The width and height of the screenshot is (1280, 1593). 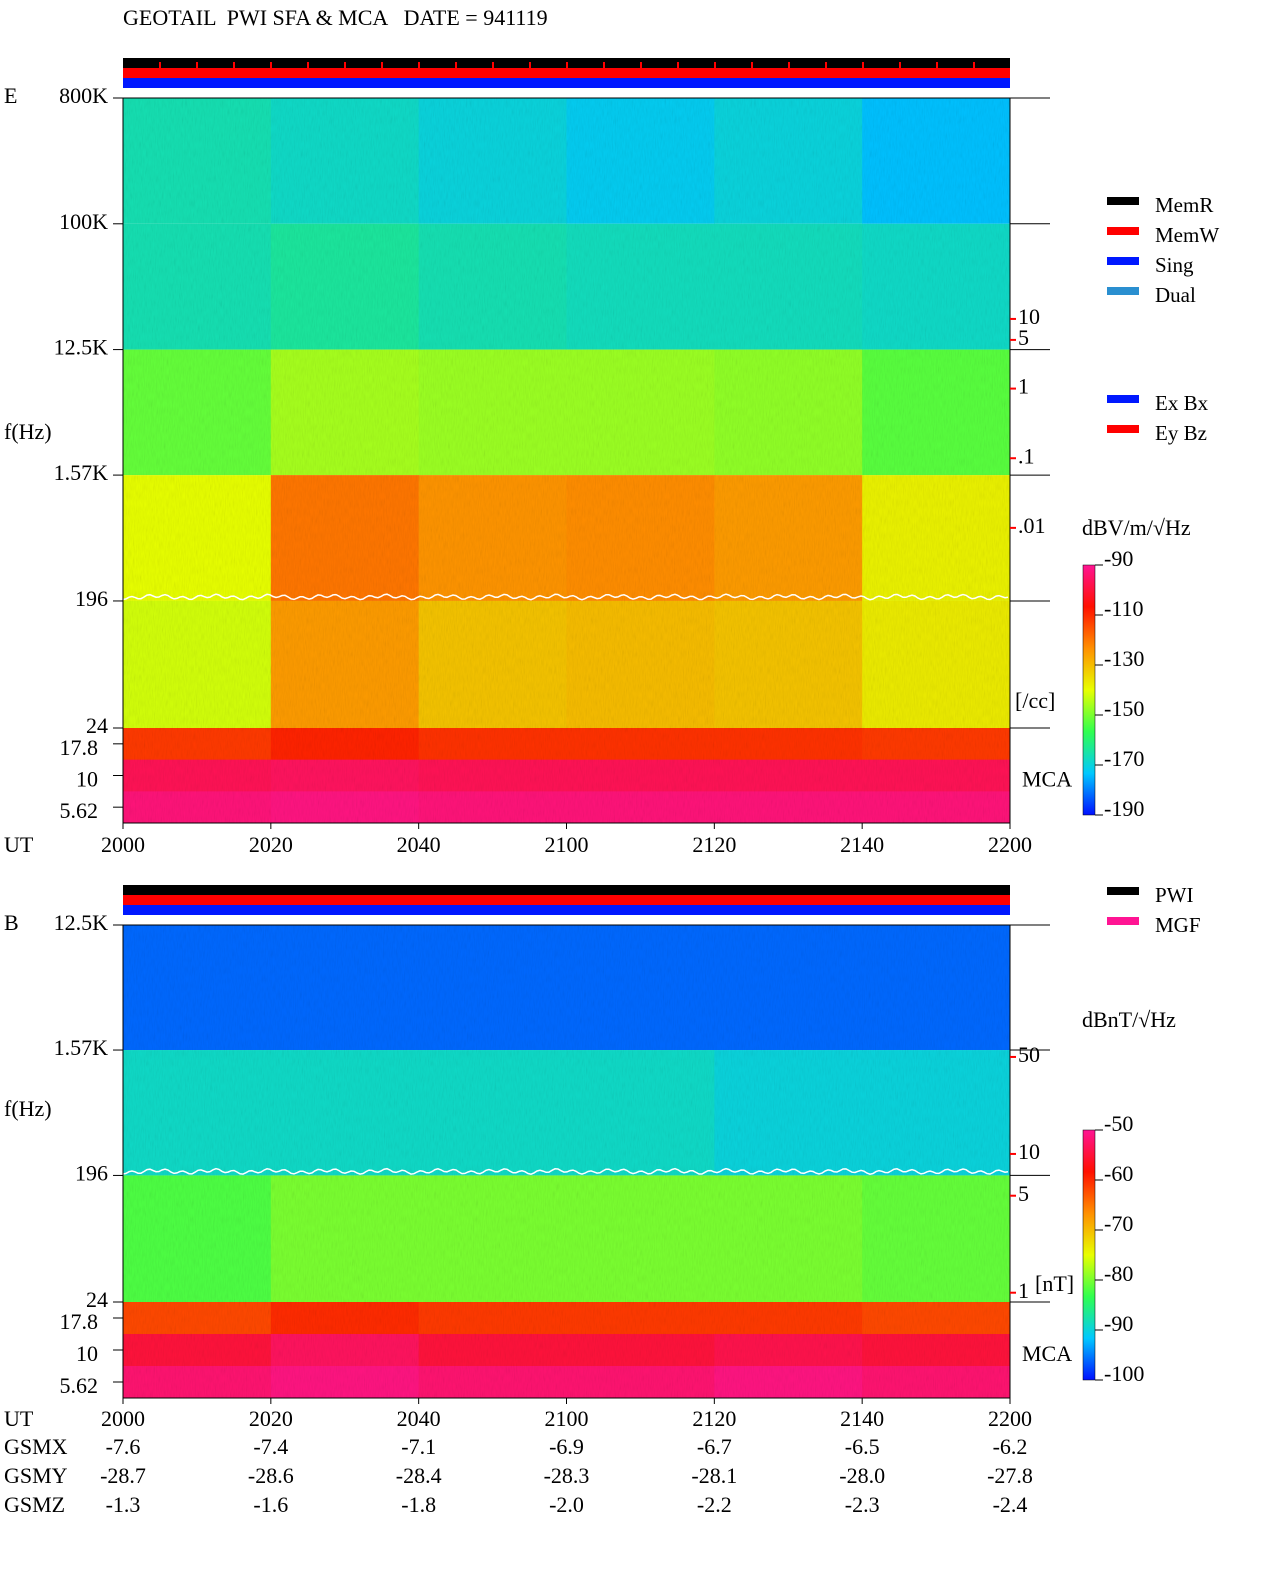 What do you see at coordinates (123, 1504) in the screenshot?
I see `ephemeris-value: -1.3` at bounding box center [123, 1504].